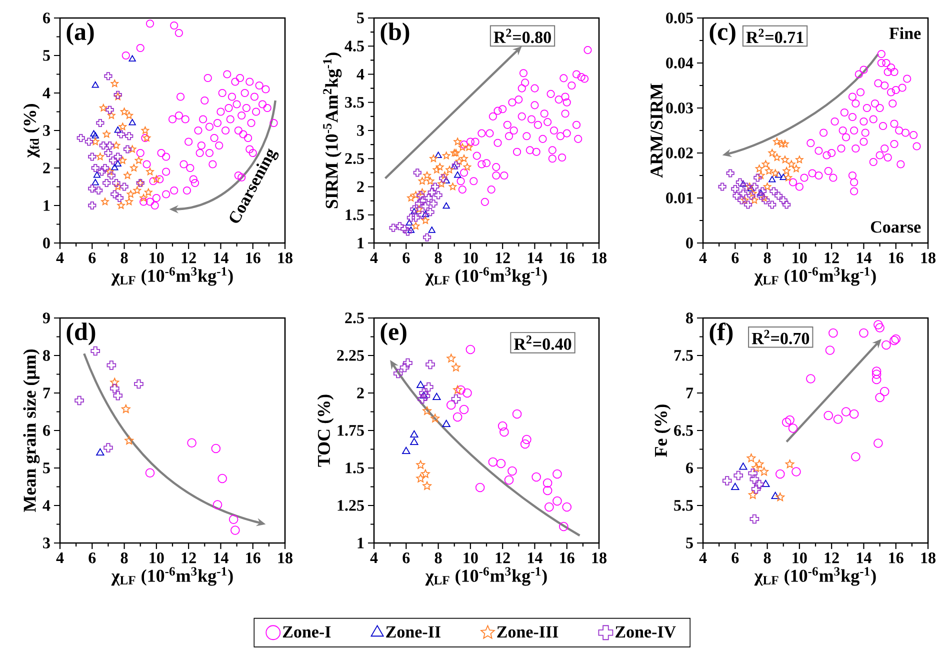 This screenshot has height=666, width=941. I want to click on y-tick-label: 0.04, so click(680, 63).